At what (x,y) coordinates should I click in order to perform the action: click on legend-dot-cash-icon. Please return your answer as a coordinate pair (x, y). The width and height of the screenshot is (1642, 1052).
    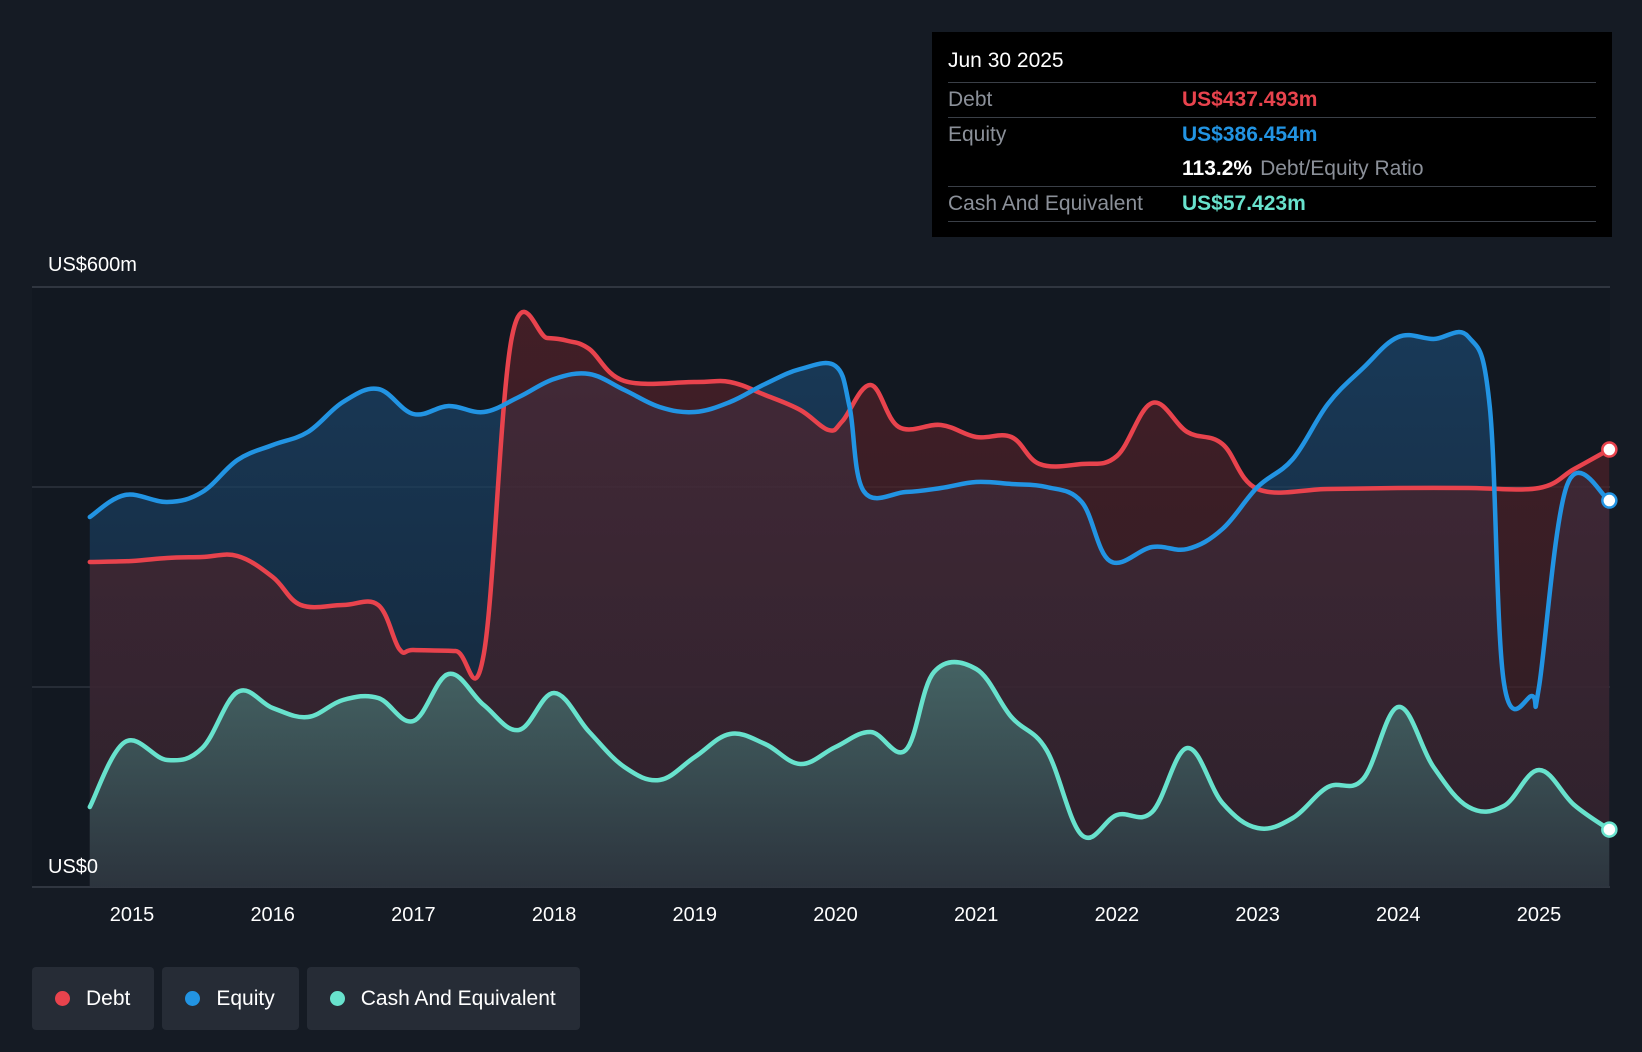
    Looking at the image, I should click on (337, 998).